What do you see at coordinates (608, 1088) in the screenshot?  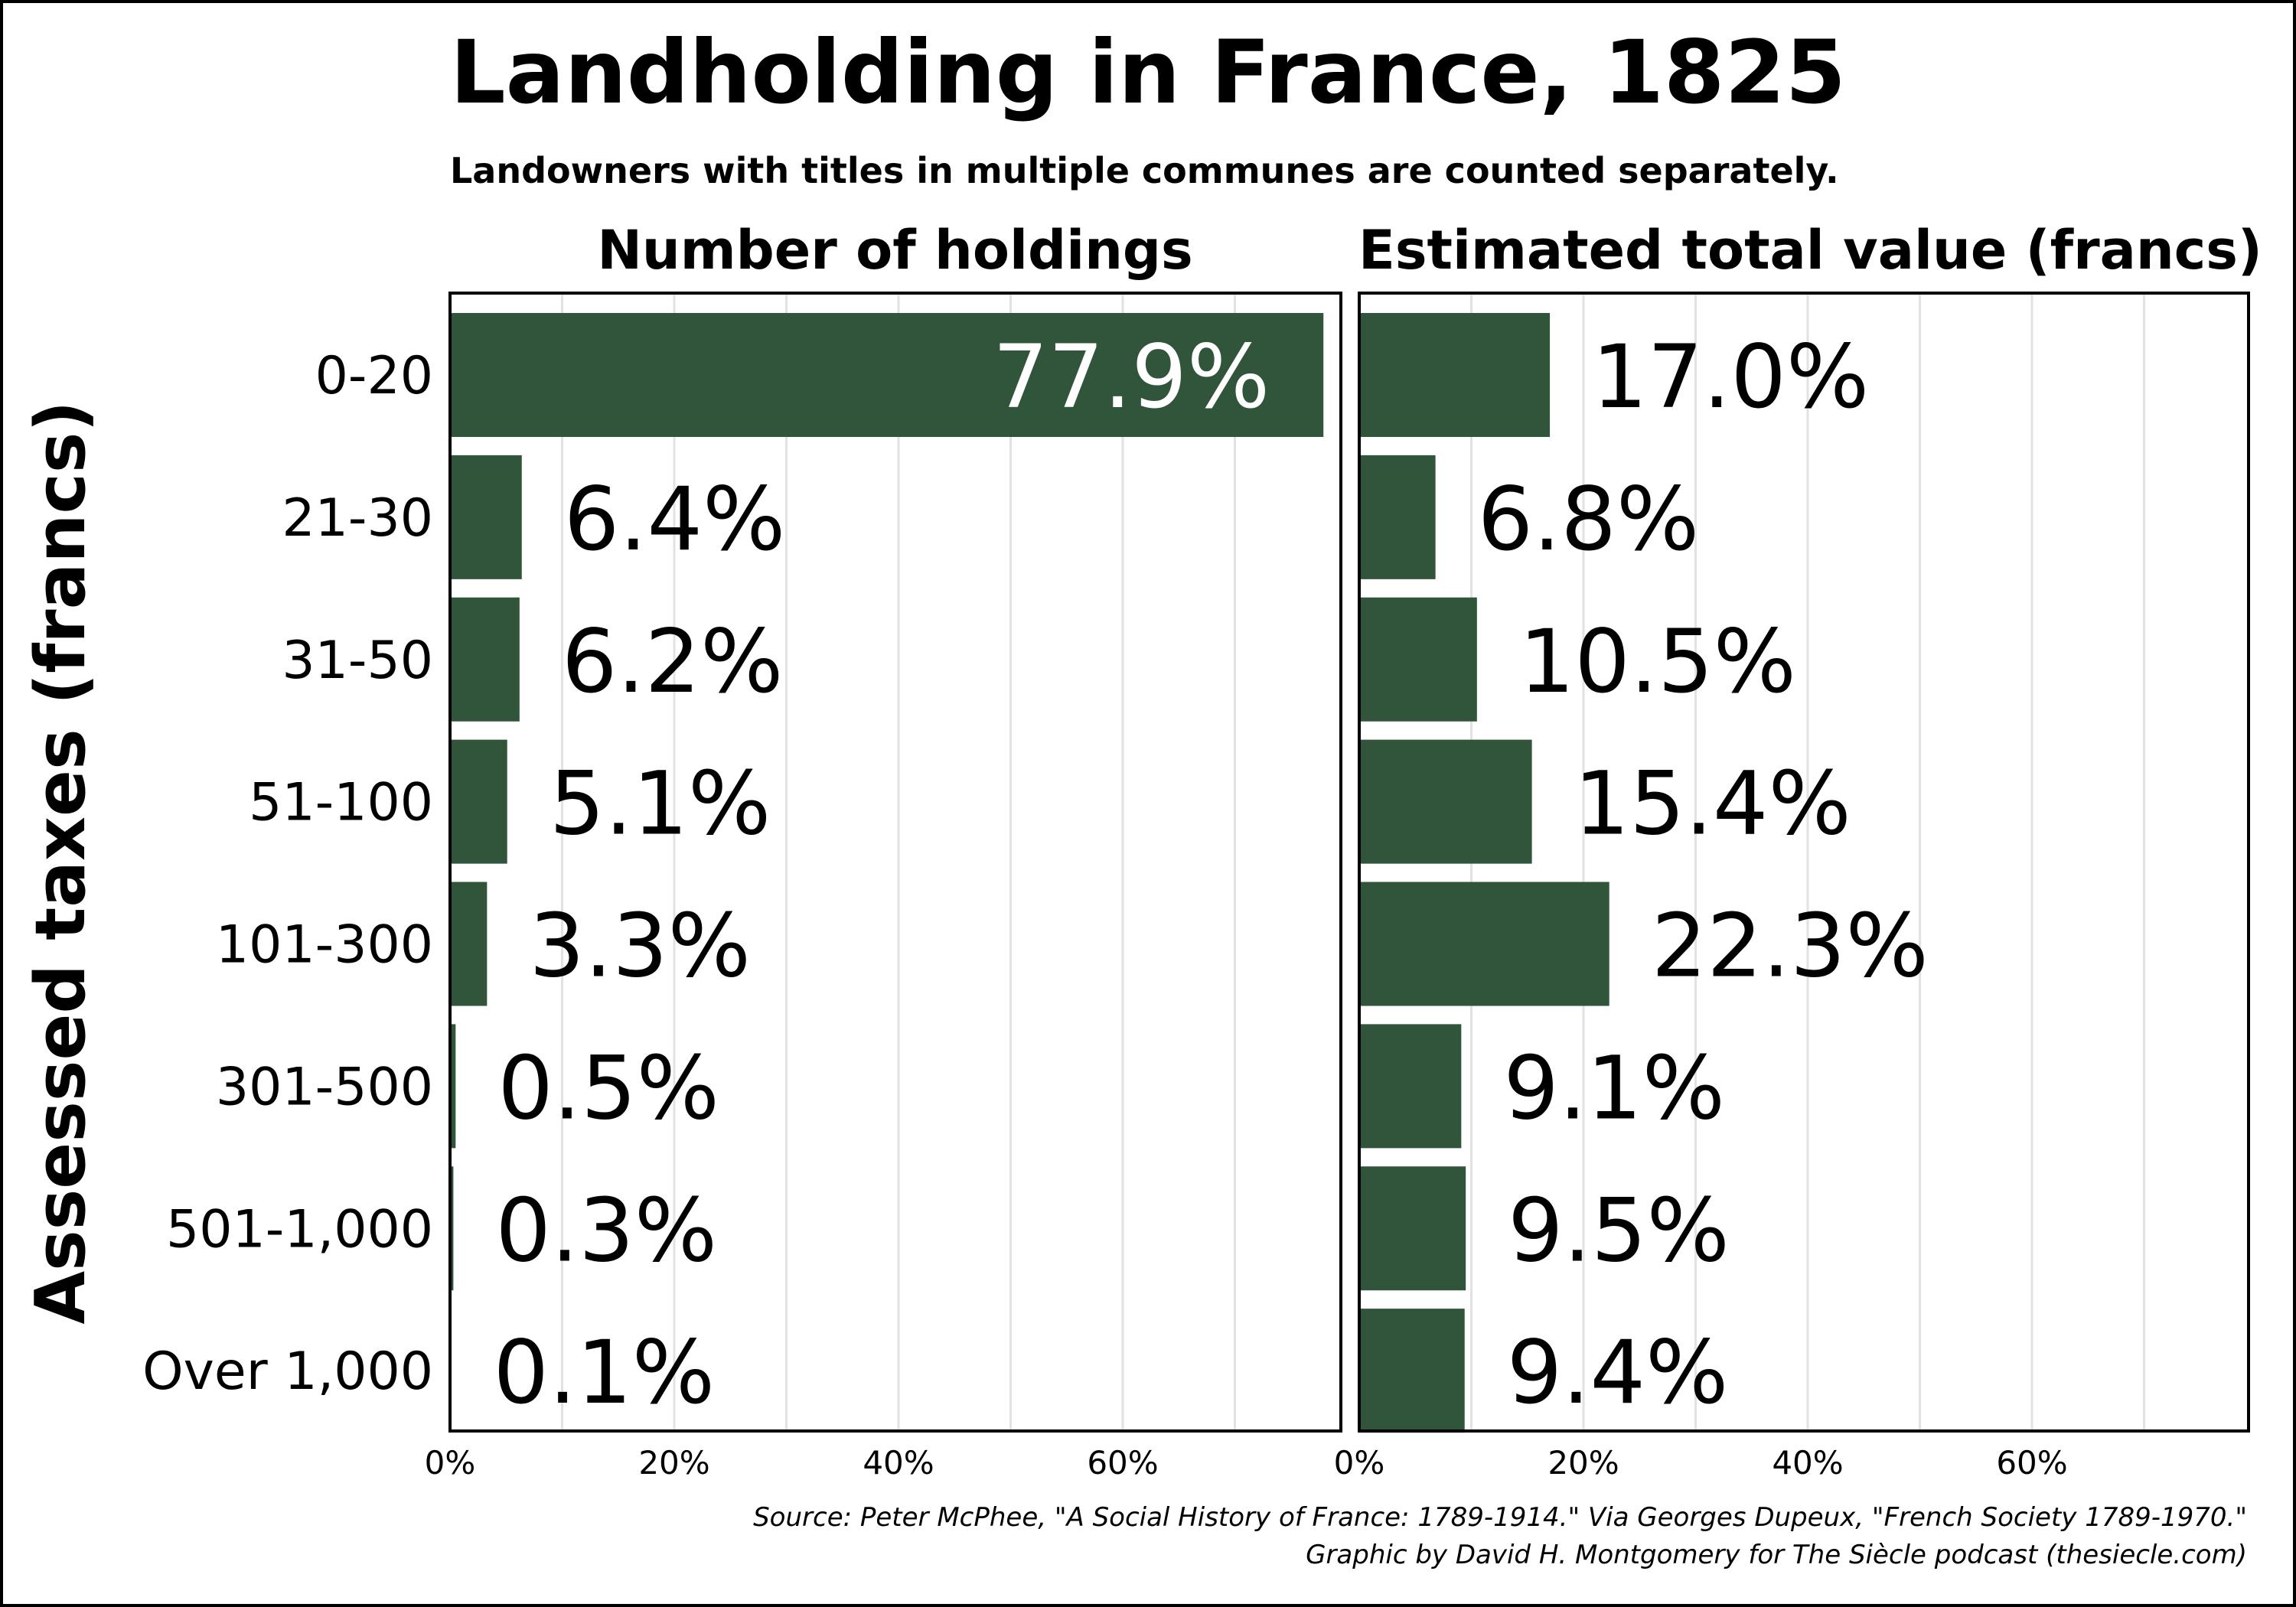 I see `data-label: 0.5%` at bounding box center [608, 1088].